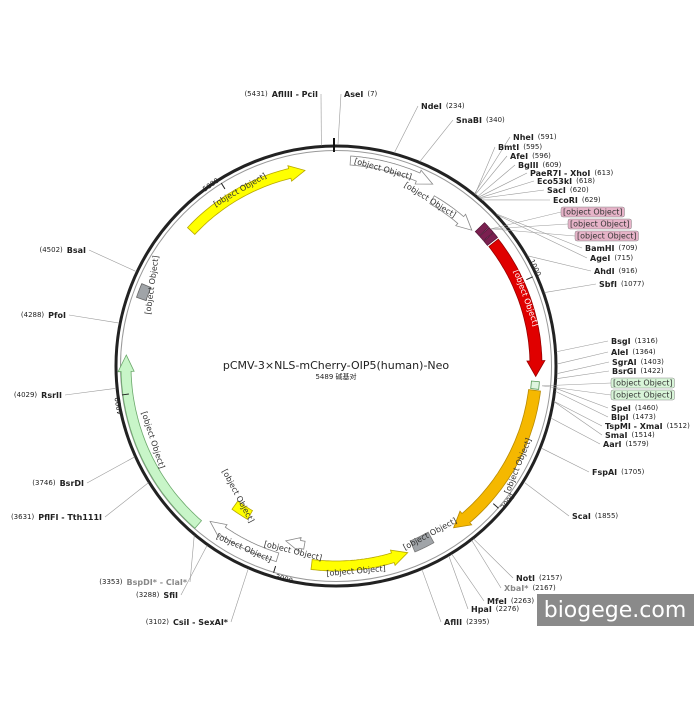 The image size is (700, 704). What do you see at coordinates (508, 147) in the screenshot?
I see `site-name: BmtI` at bounding box center [508, 147].